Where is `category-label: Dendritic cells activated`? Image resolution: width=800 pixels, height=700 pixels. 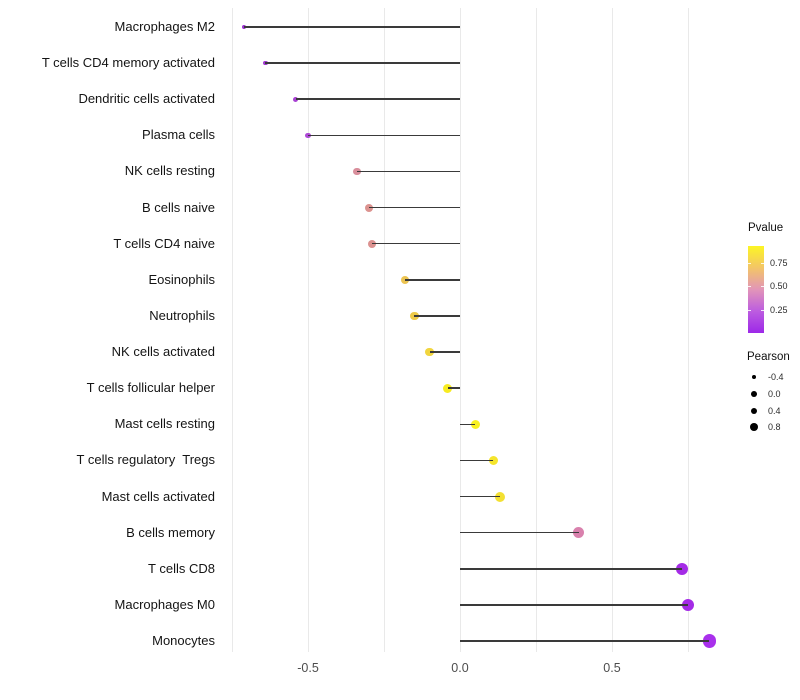 category-label: Dendritic cells activated is located at coordinates (146, 99).